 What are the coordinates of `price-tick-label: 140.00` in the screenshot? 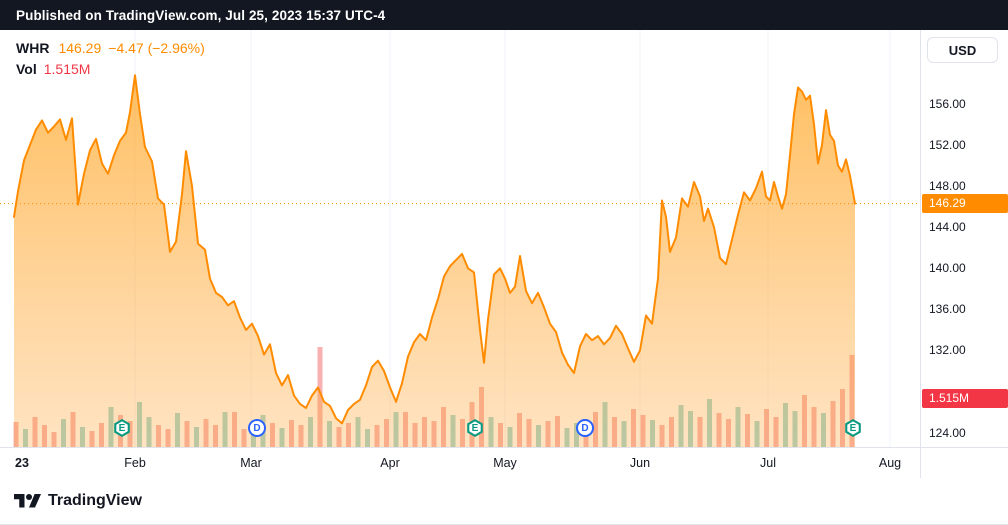 It's located at (947, 268).